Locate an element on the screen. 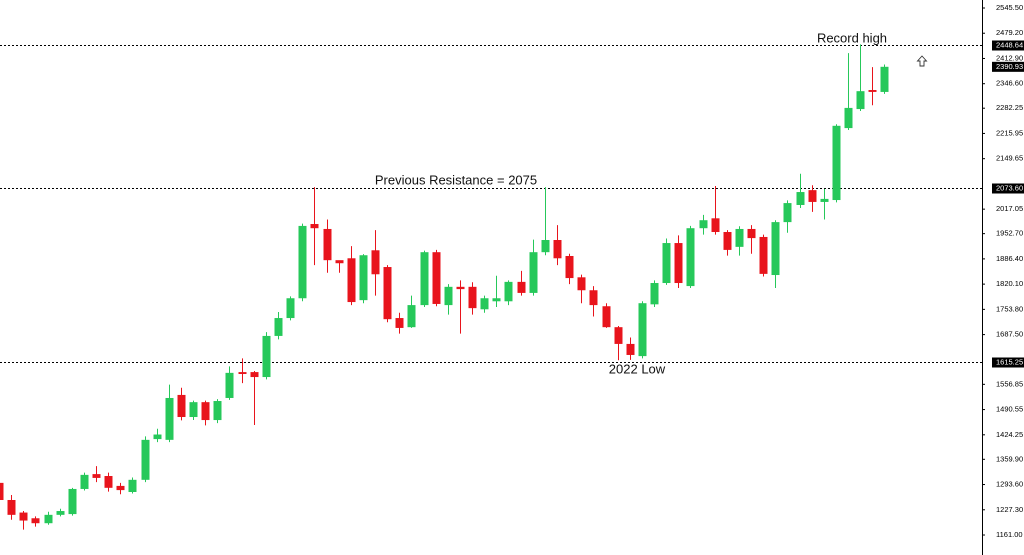 This screenshot has height=555, width=1024. last-price-tag is located at coordinates (1008, 66).